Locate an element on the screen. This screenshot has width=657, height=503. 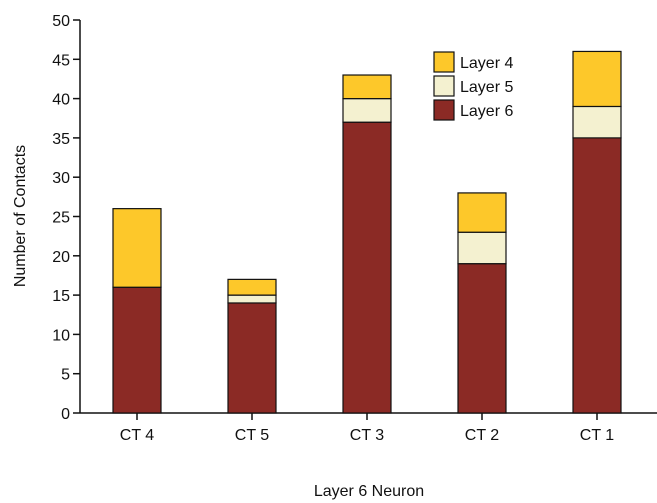
x-tick-label: CT 4 is located at coordinates (137, 435).